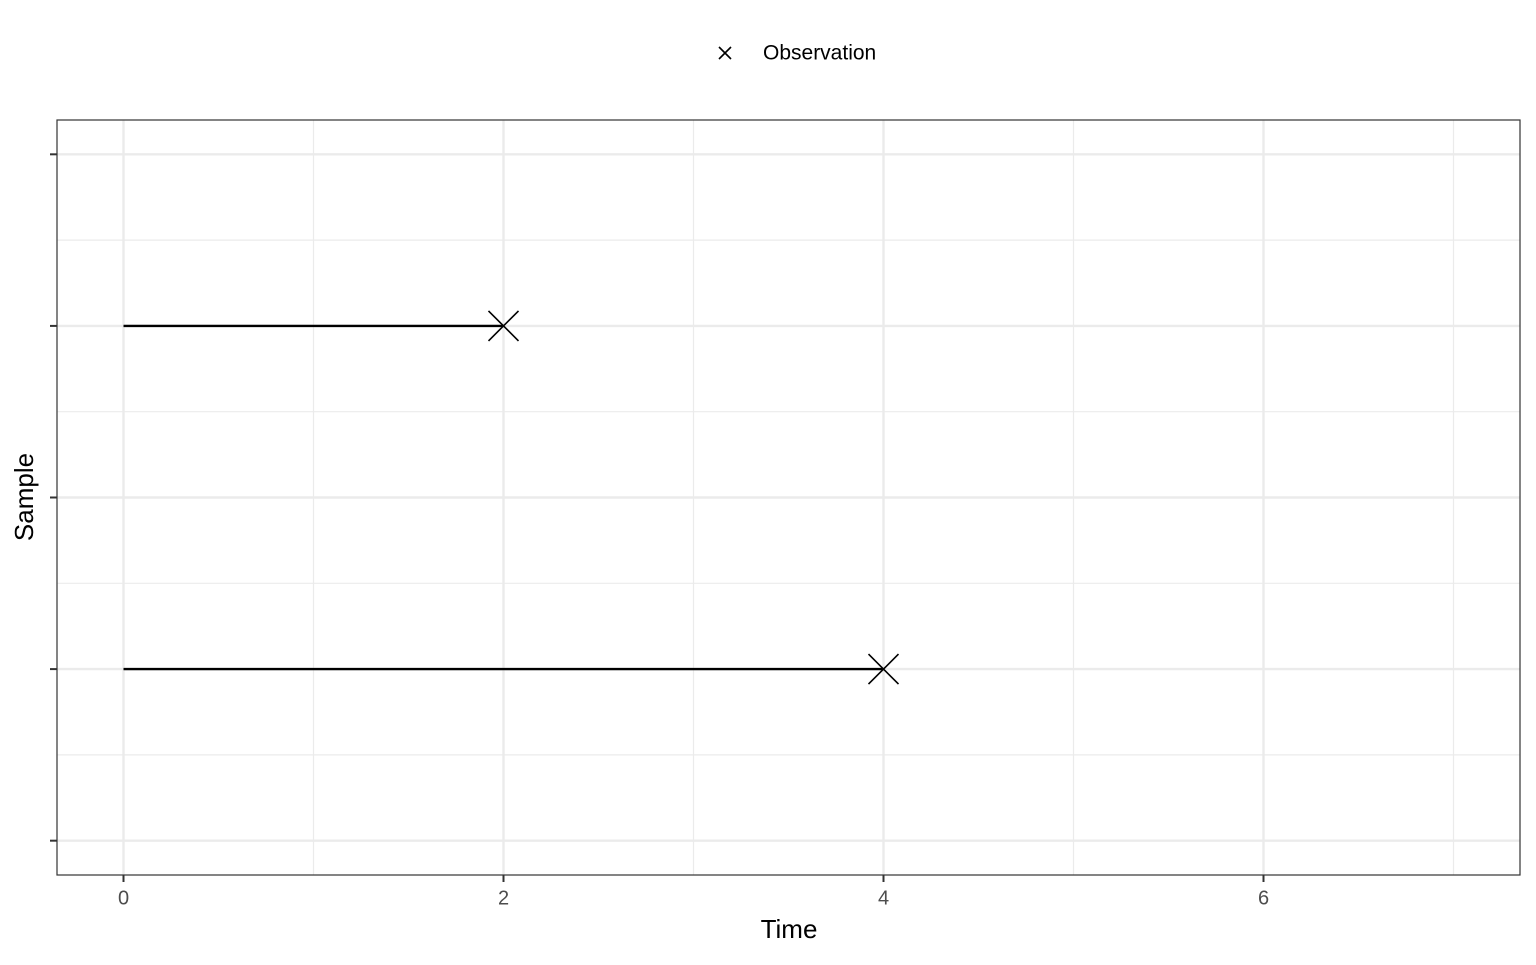  I want to click on x-axis-label: Time, so click(789, 929).